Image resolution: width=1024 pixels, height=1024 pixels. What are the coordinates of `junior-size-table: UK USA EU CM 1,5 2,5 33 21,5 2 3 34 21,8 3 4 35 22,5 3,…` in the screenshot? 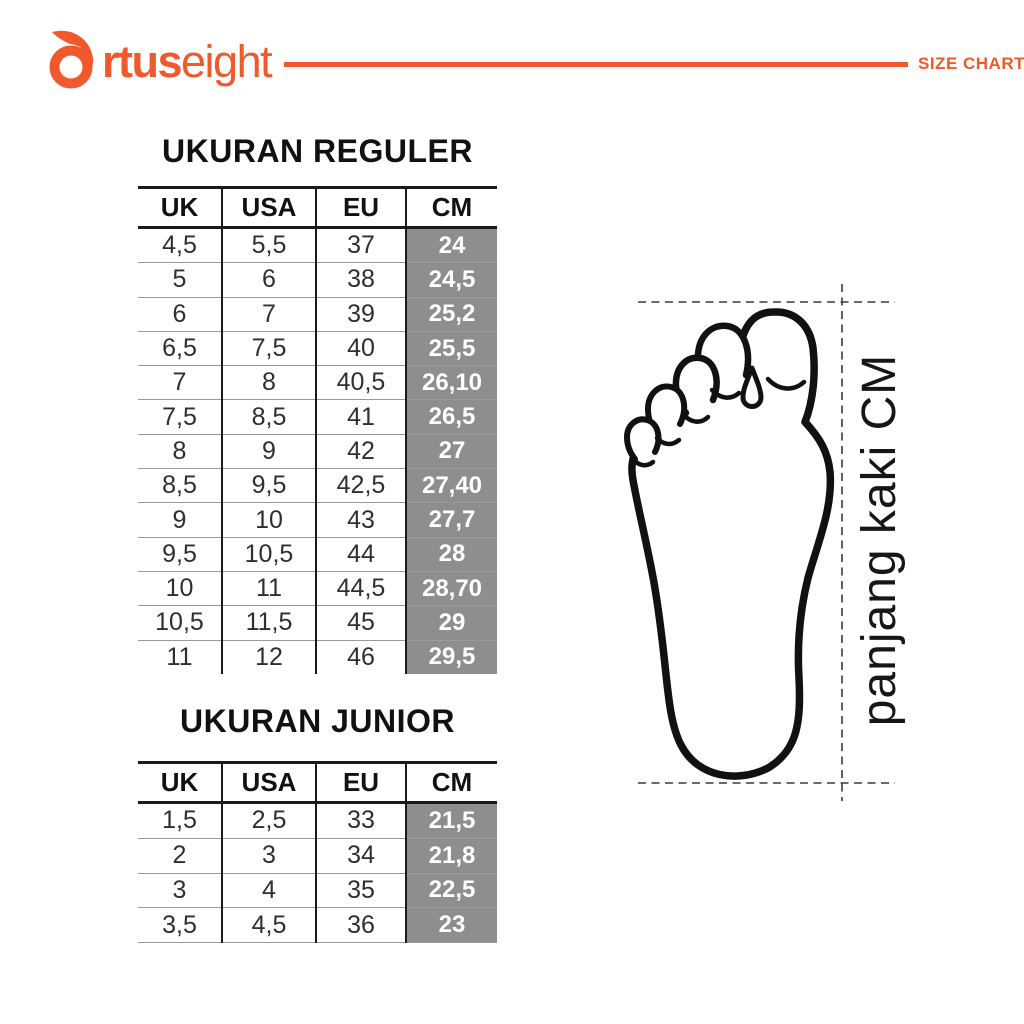 It's located at (317, 852).